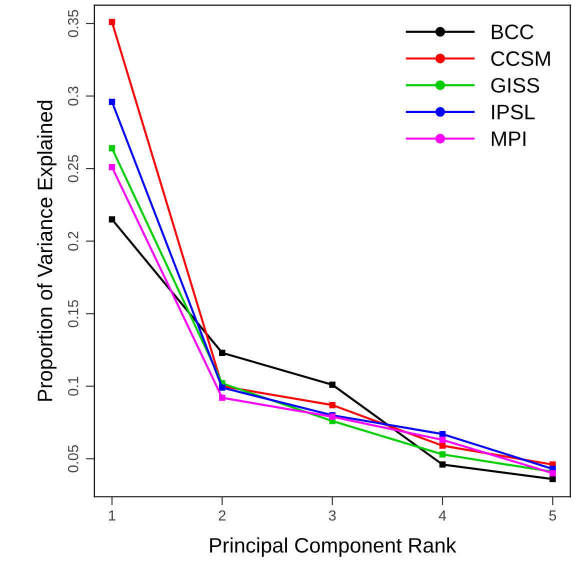 The width and height of the screenshot is (579, 581). What do you see at coordinates (520, 58) in the screenshot?
I see `legend-label: CCSM` at bounding box center [520, 58].